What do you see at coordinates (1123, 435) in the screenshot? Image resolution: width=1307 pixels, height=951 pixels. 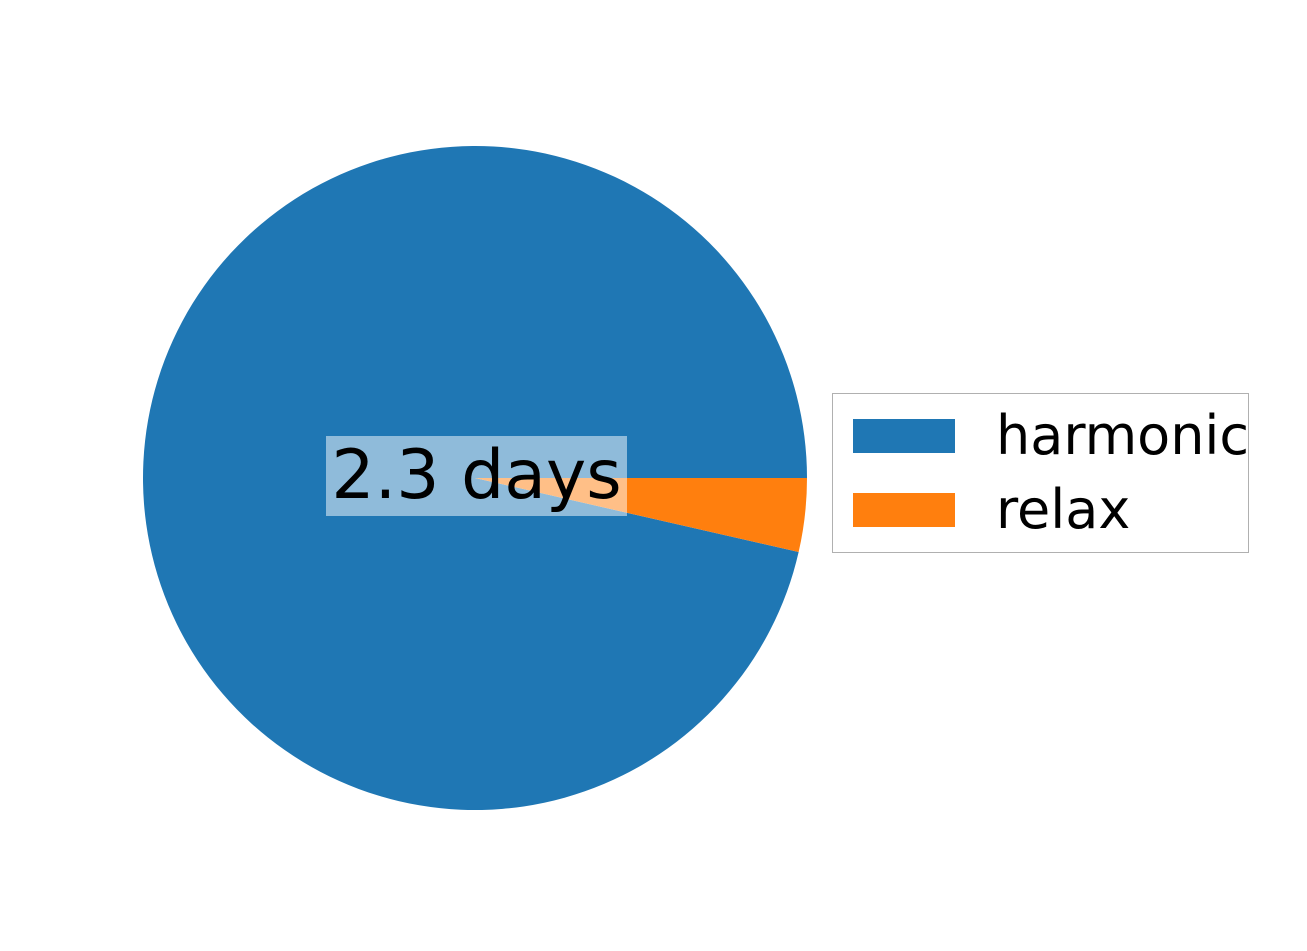 I see `legend-label-harmonic: harmonic` at bounding box center [1123, 435].